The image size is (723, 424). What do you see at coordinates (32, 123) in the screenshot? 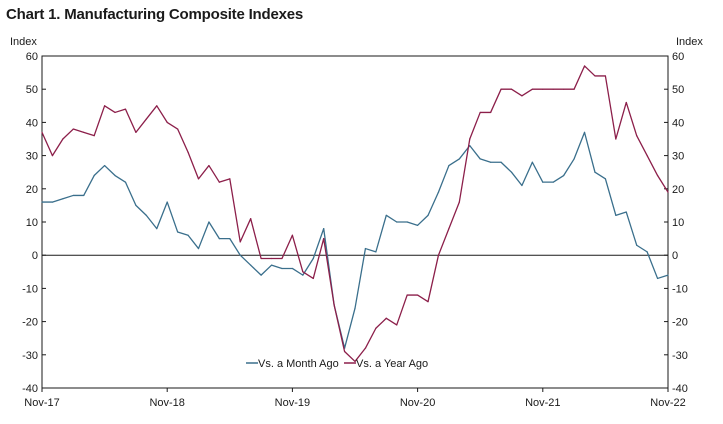
I see `y-tick-label-left: 40` at bounding box center [32, 123].